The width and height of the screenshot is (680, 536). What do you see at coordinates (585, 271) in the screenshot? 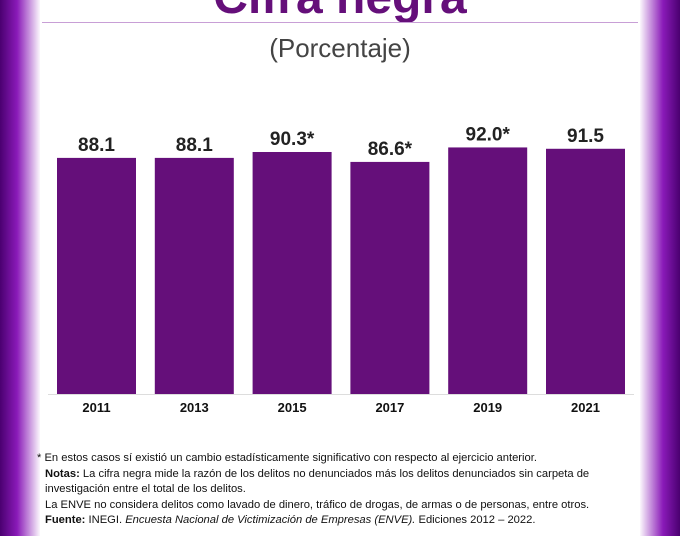
I see `bar-2021` at bounding box center [585, 271].